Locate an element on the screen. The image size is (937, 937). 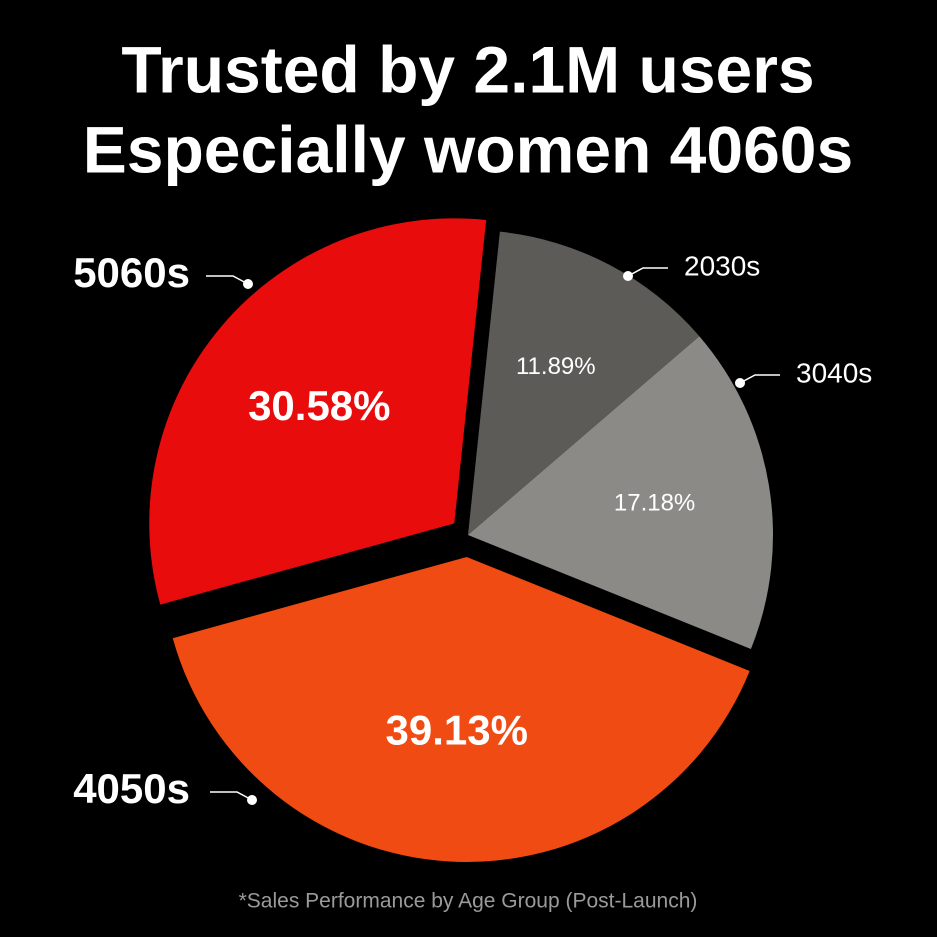
value-label: 39.13% is located at coordinates (457, 730).